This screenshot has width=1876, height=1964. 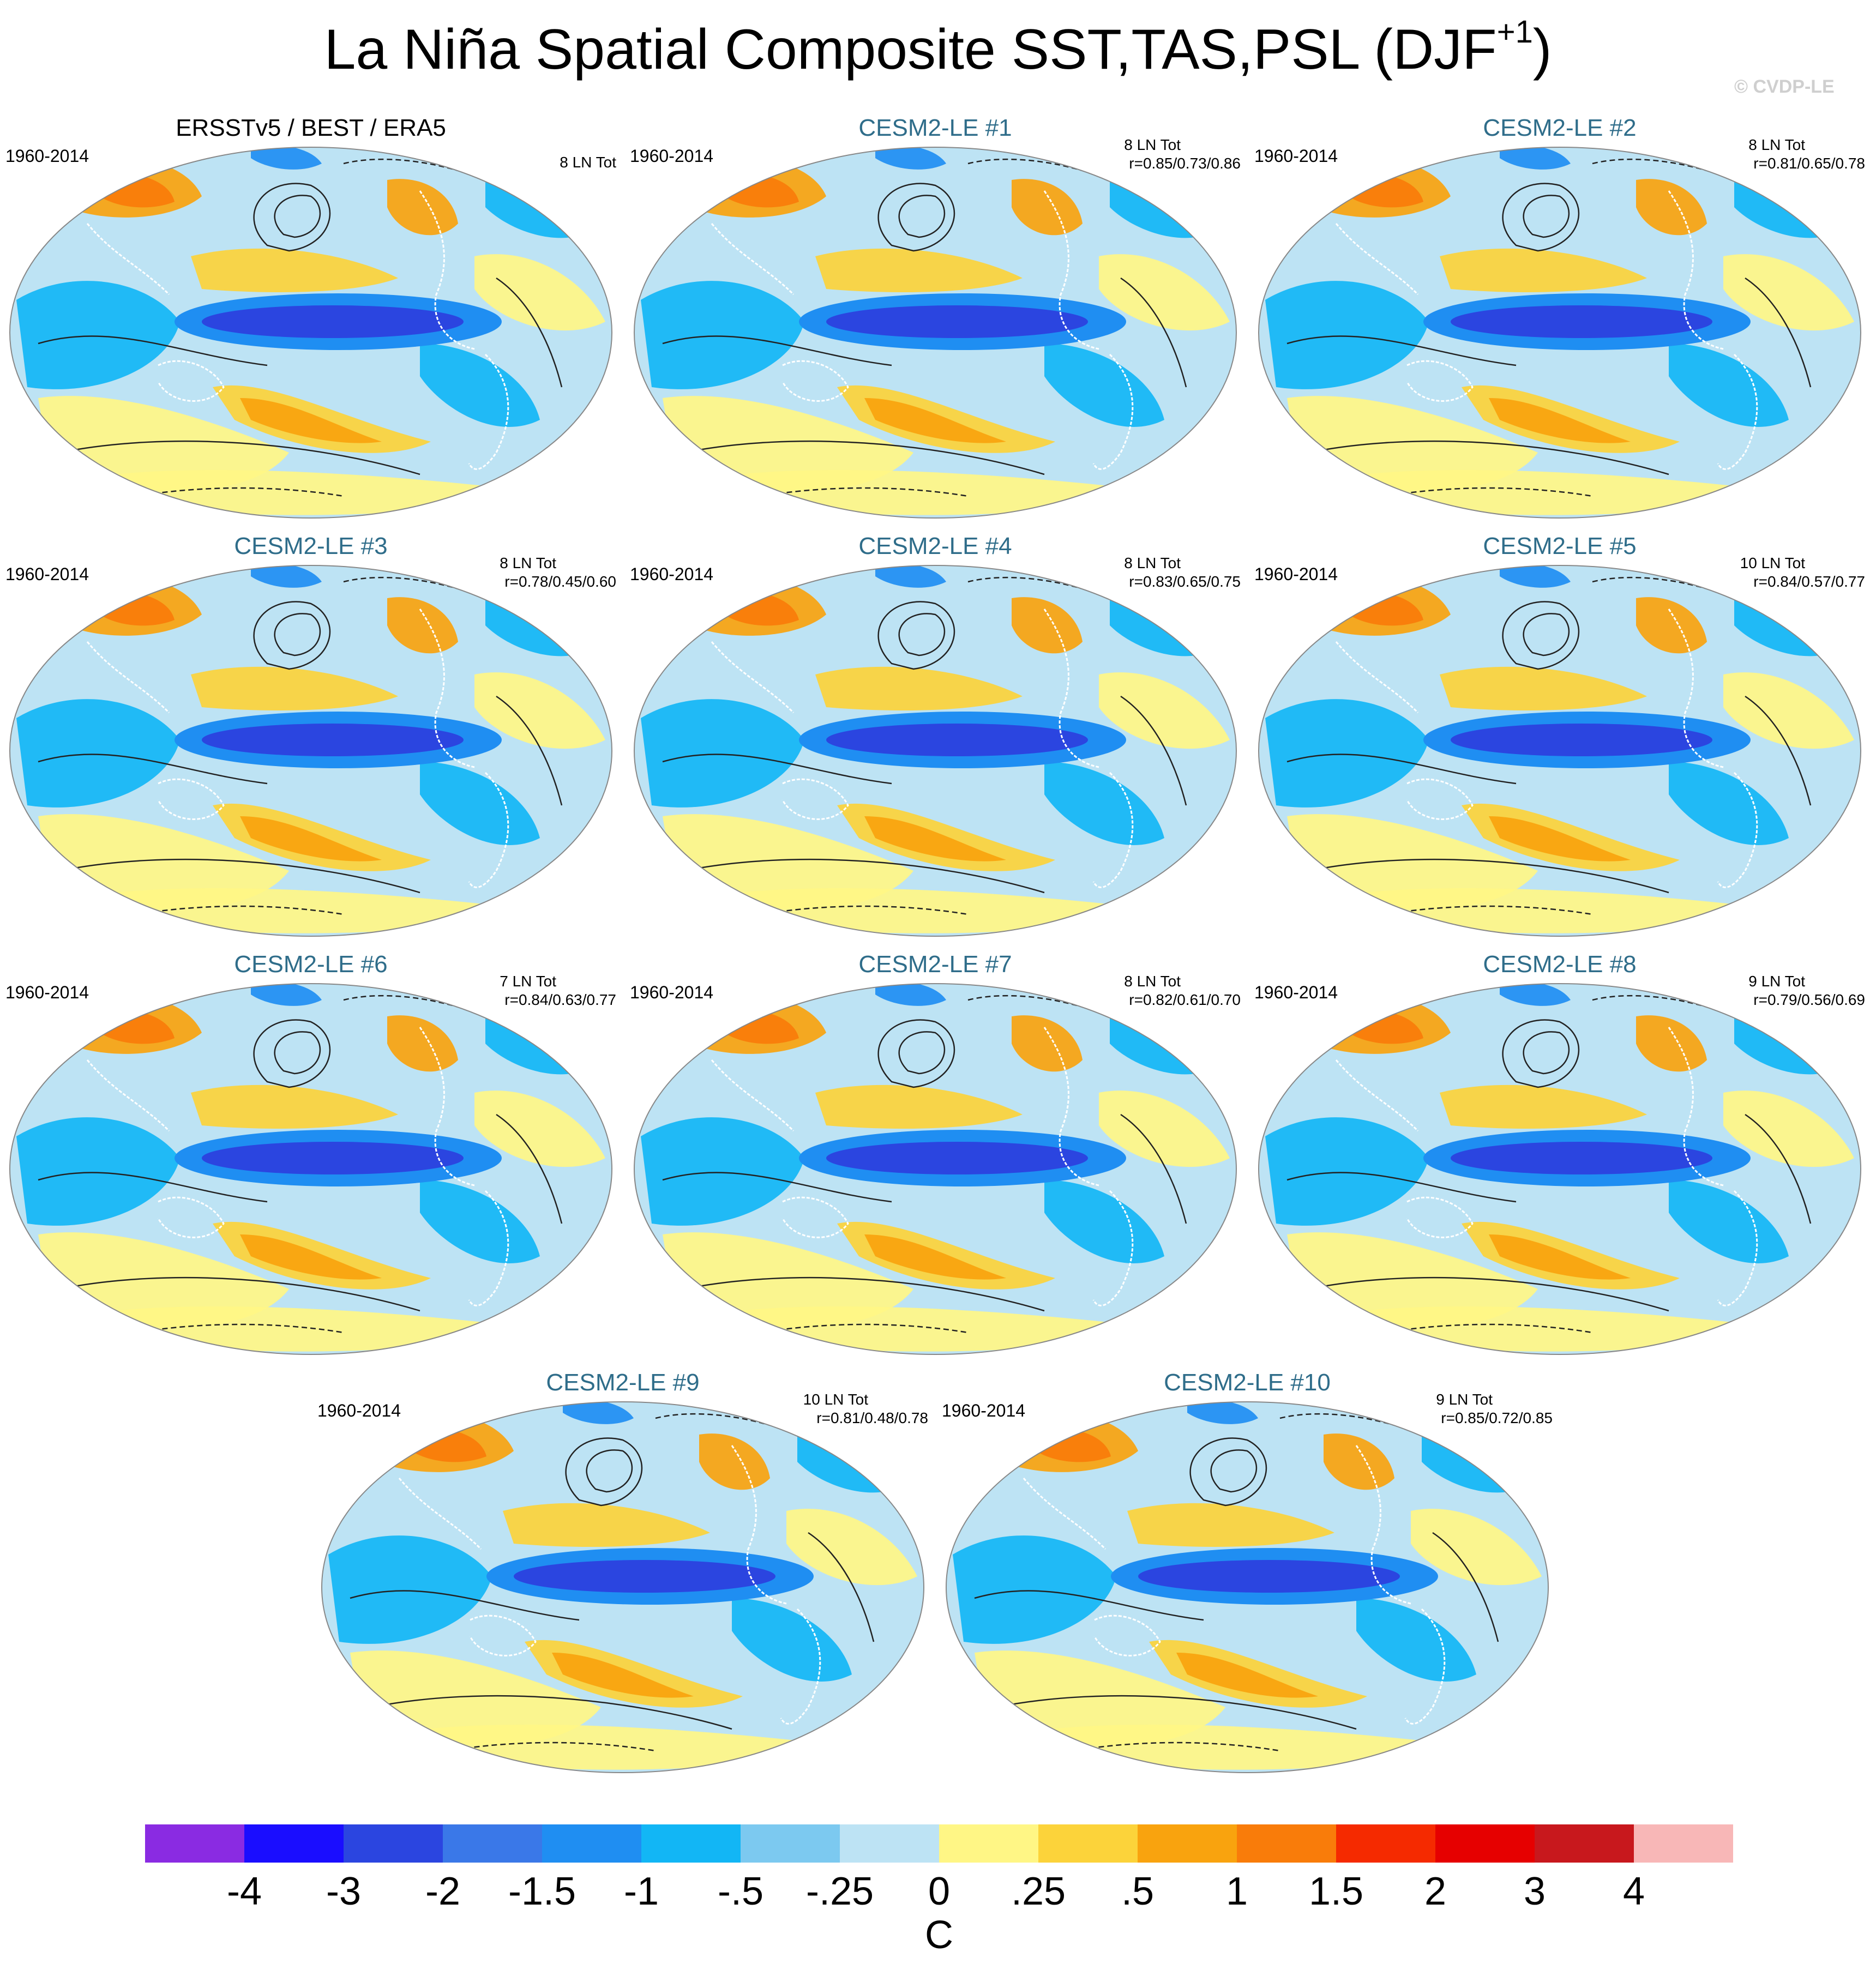 What do you see at coordinates (1776, 981) in the screenshot?
I see `panel-event-count: 9 LN Tot` at bounding box center [1776, 981].